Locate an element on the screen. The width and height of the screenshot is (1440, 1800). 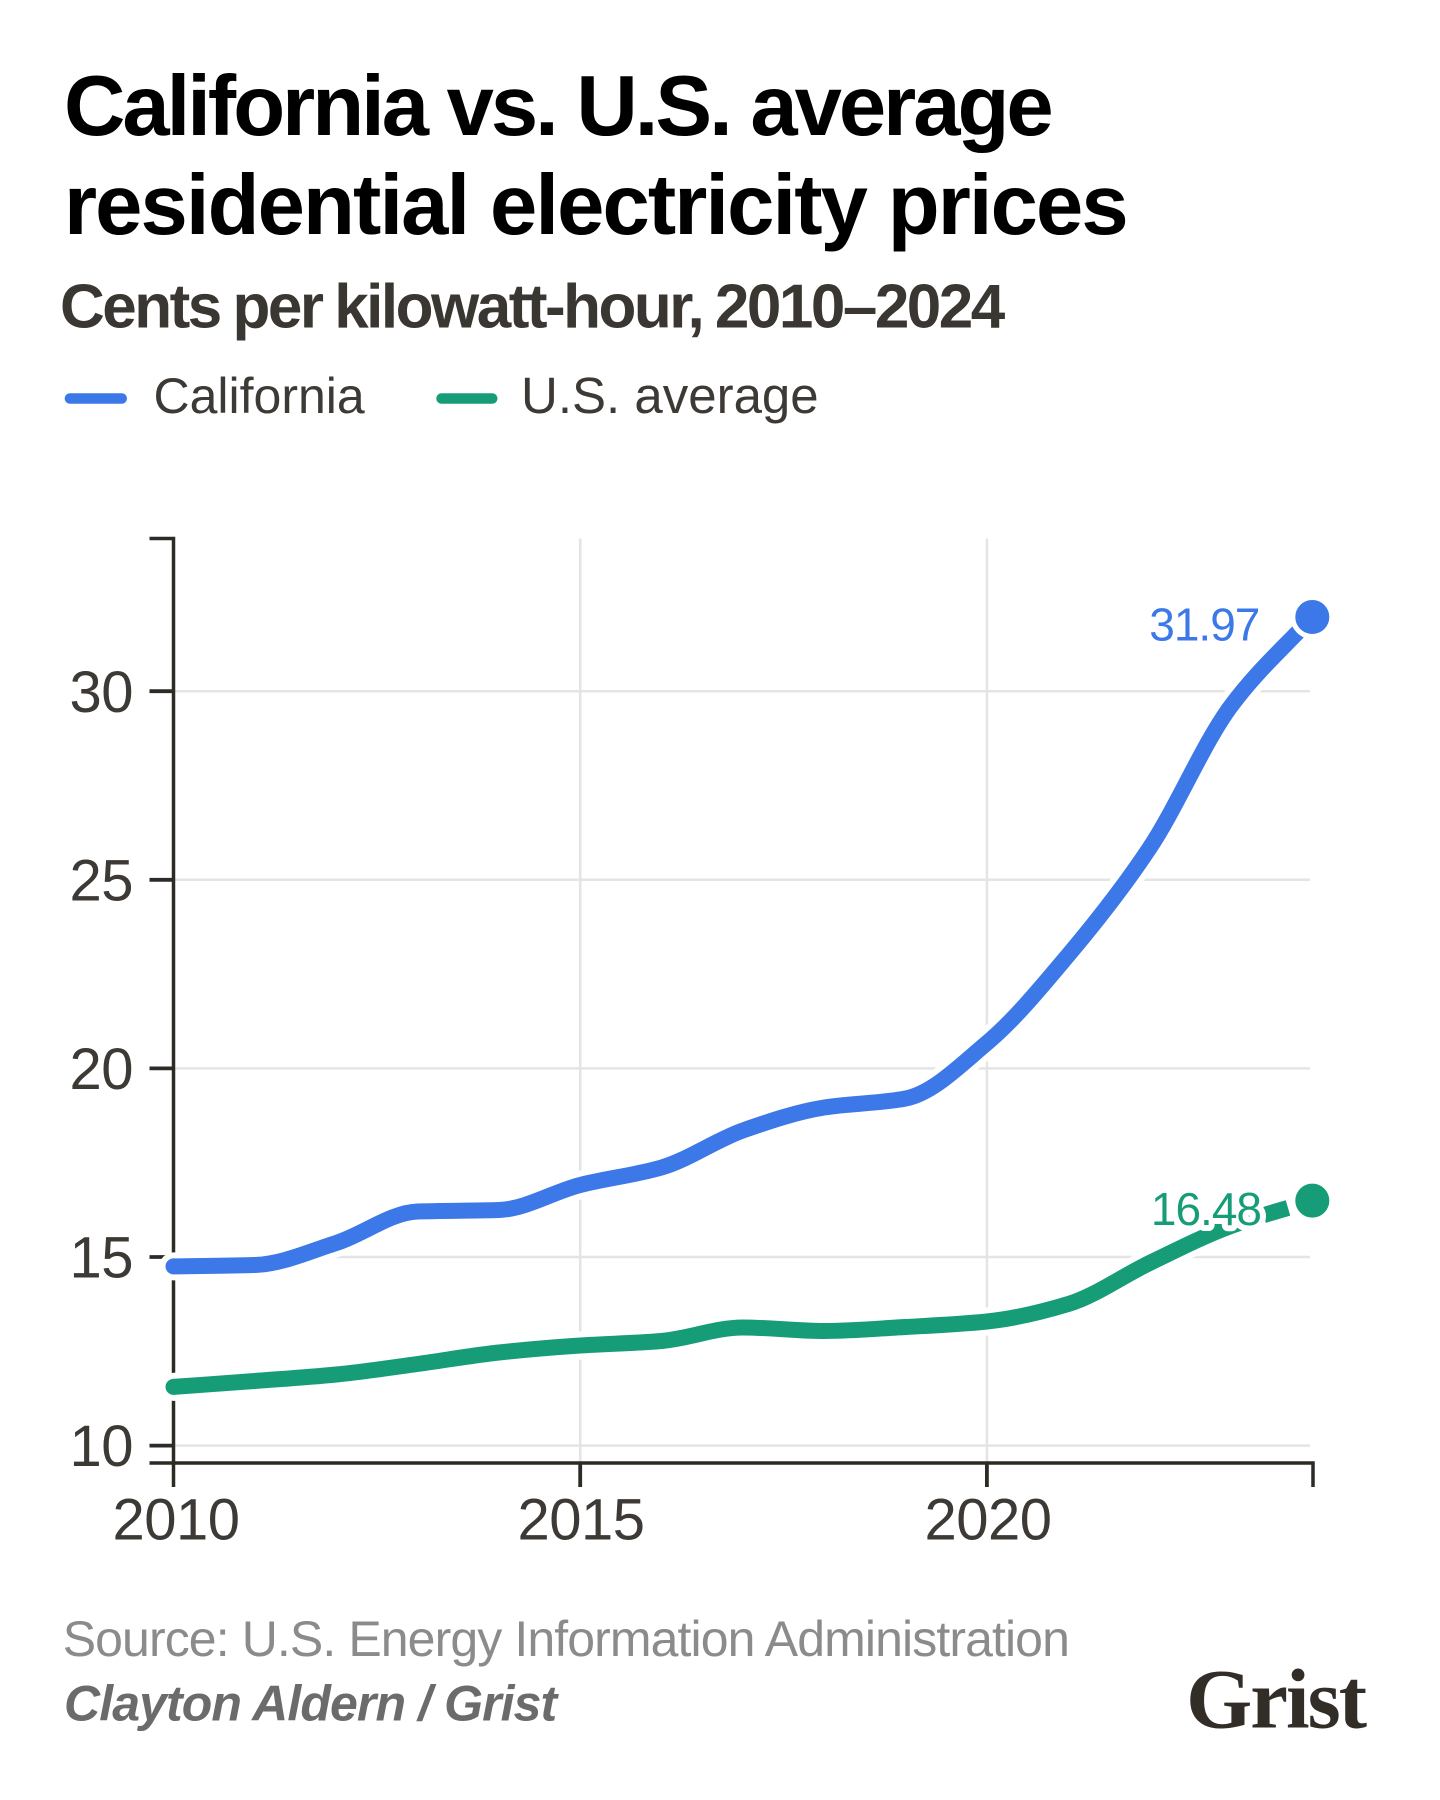
svg-text: 2015 is located at coordinates (580, 1520).